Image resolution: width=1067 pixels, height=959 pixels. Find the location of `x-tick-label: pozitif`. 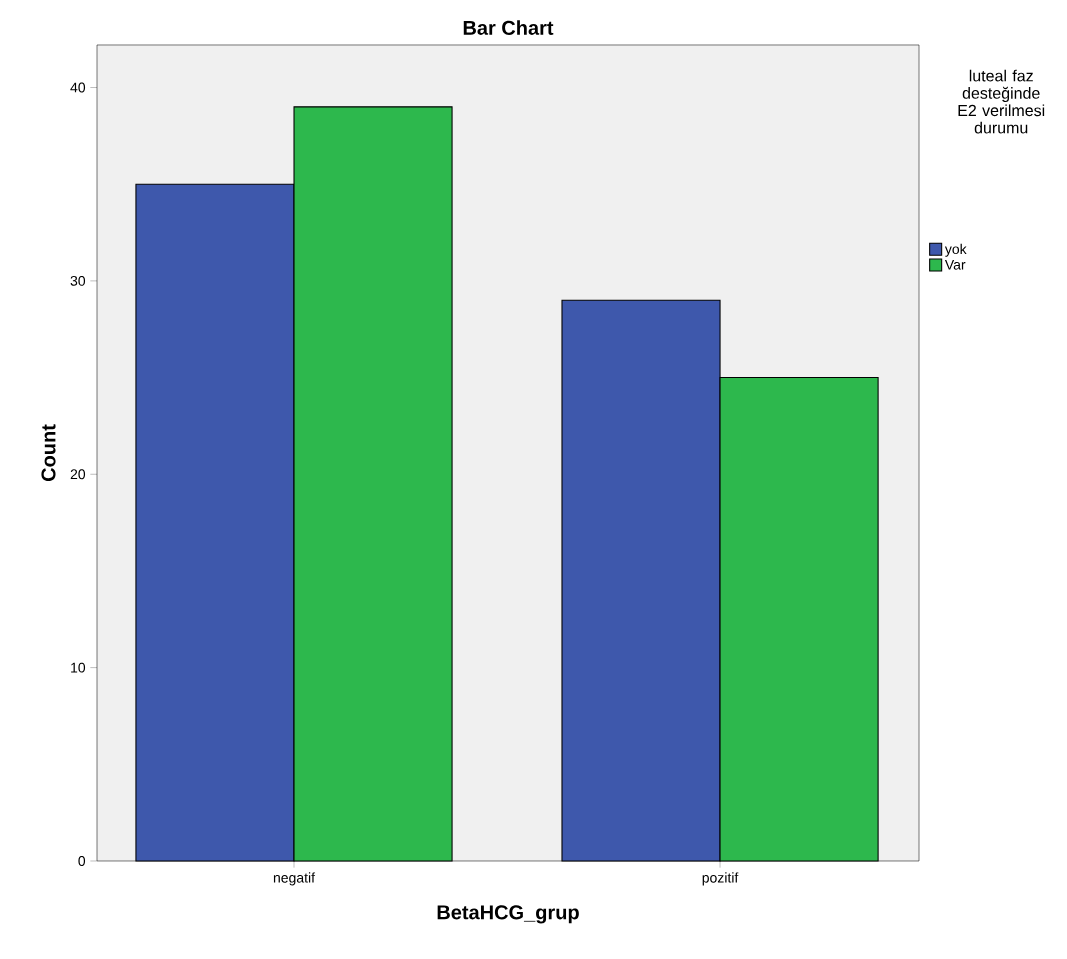

x-tick-label: pozitif is located at coordinates (720, 879).